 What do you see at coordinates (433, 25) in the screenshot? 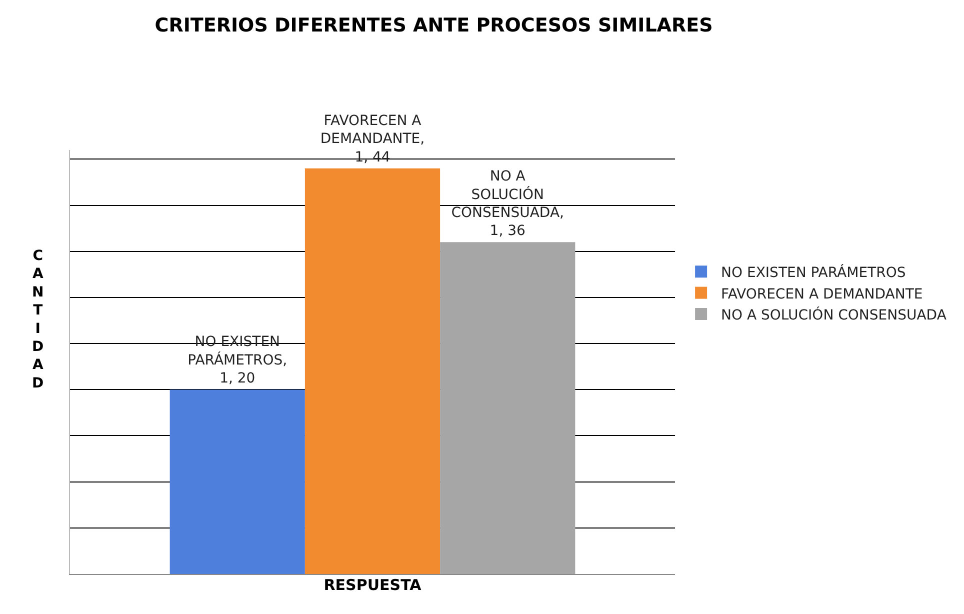
I see `chart-title: CRITERIOS DIFERENTES ANTE PROCESOS SIMILARES` at bounding box center [433, 25].